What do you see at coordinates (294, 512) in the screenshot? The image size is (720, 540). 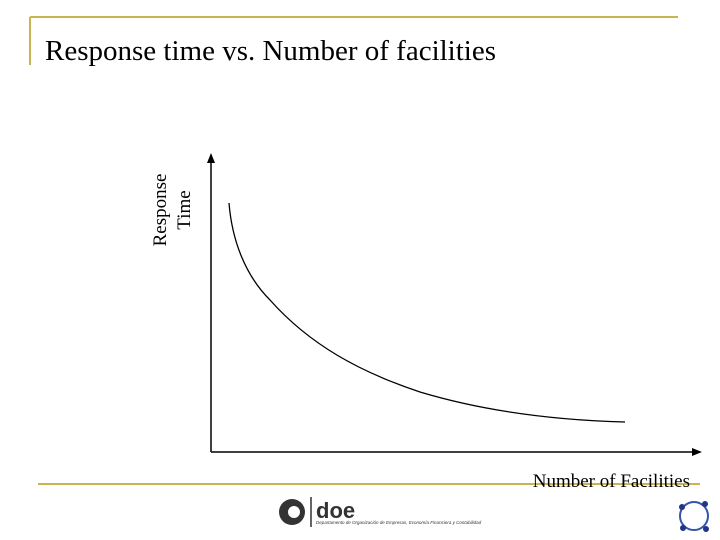 I see `logo-mark-inner` at bounding box center [294, 512].